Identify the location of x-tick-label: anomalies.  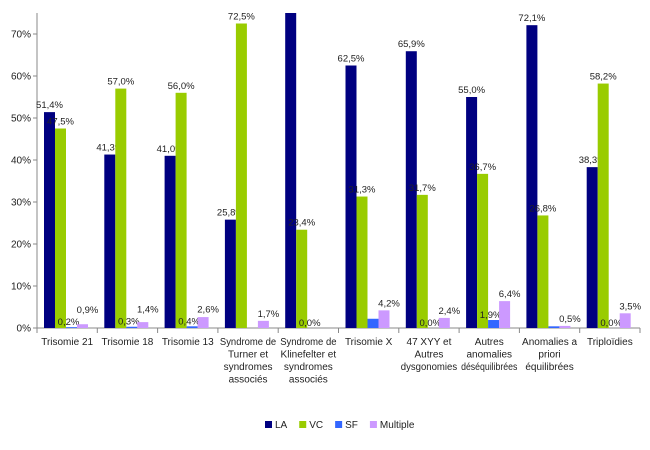
(489, 355).